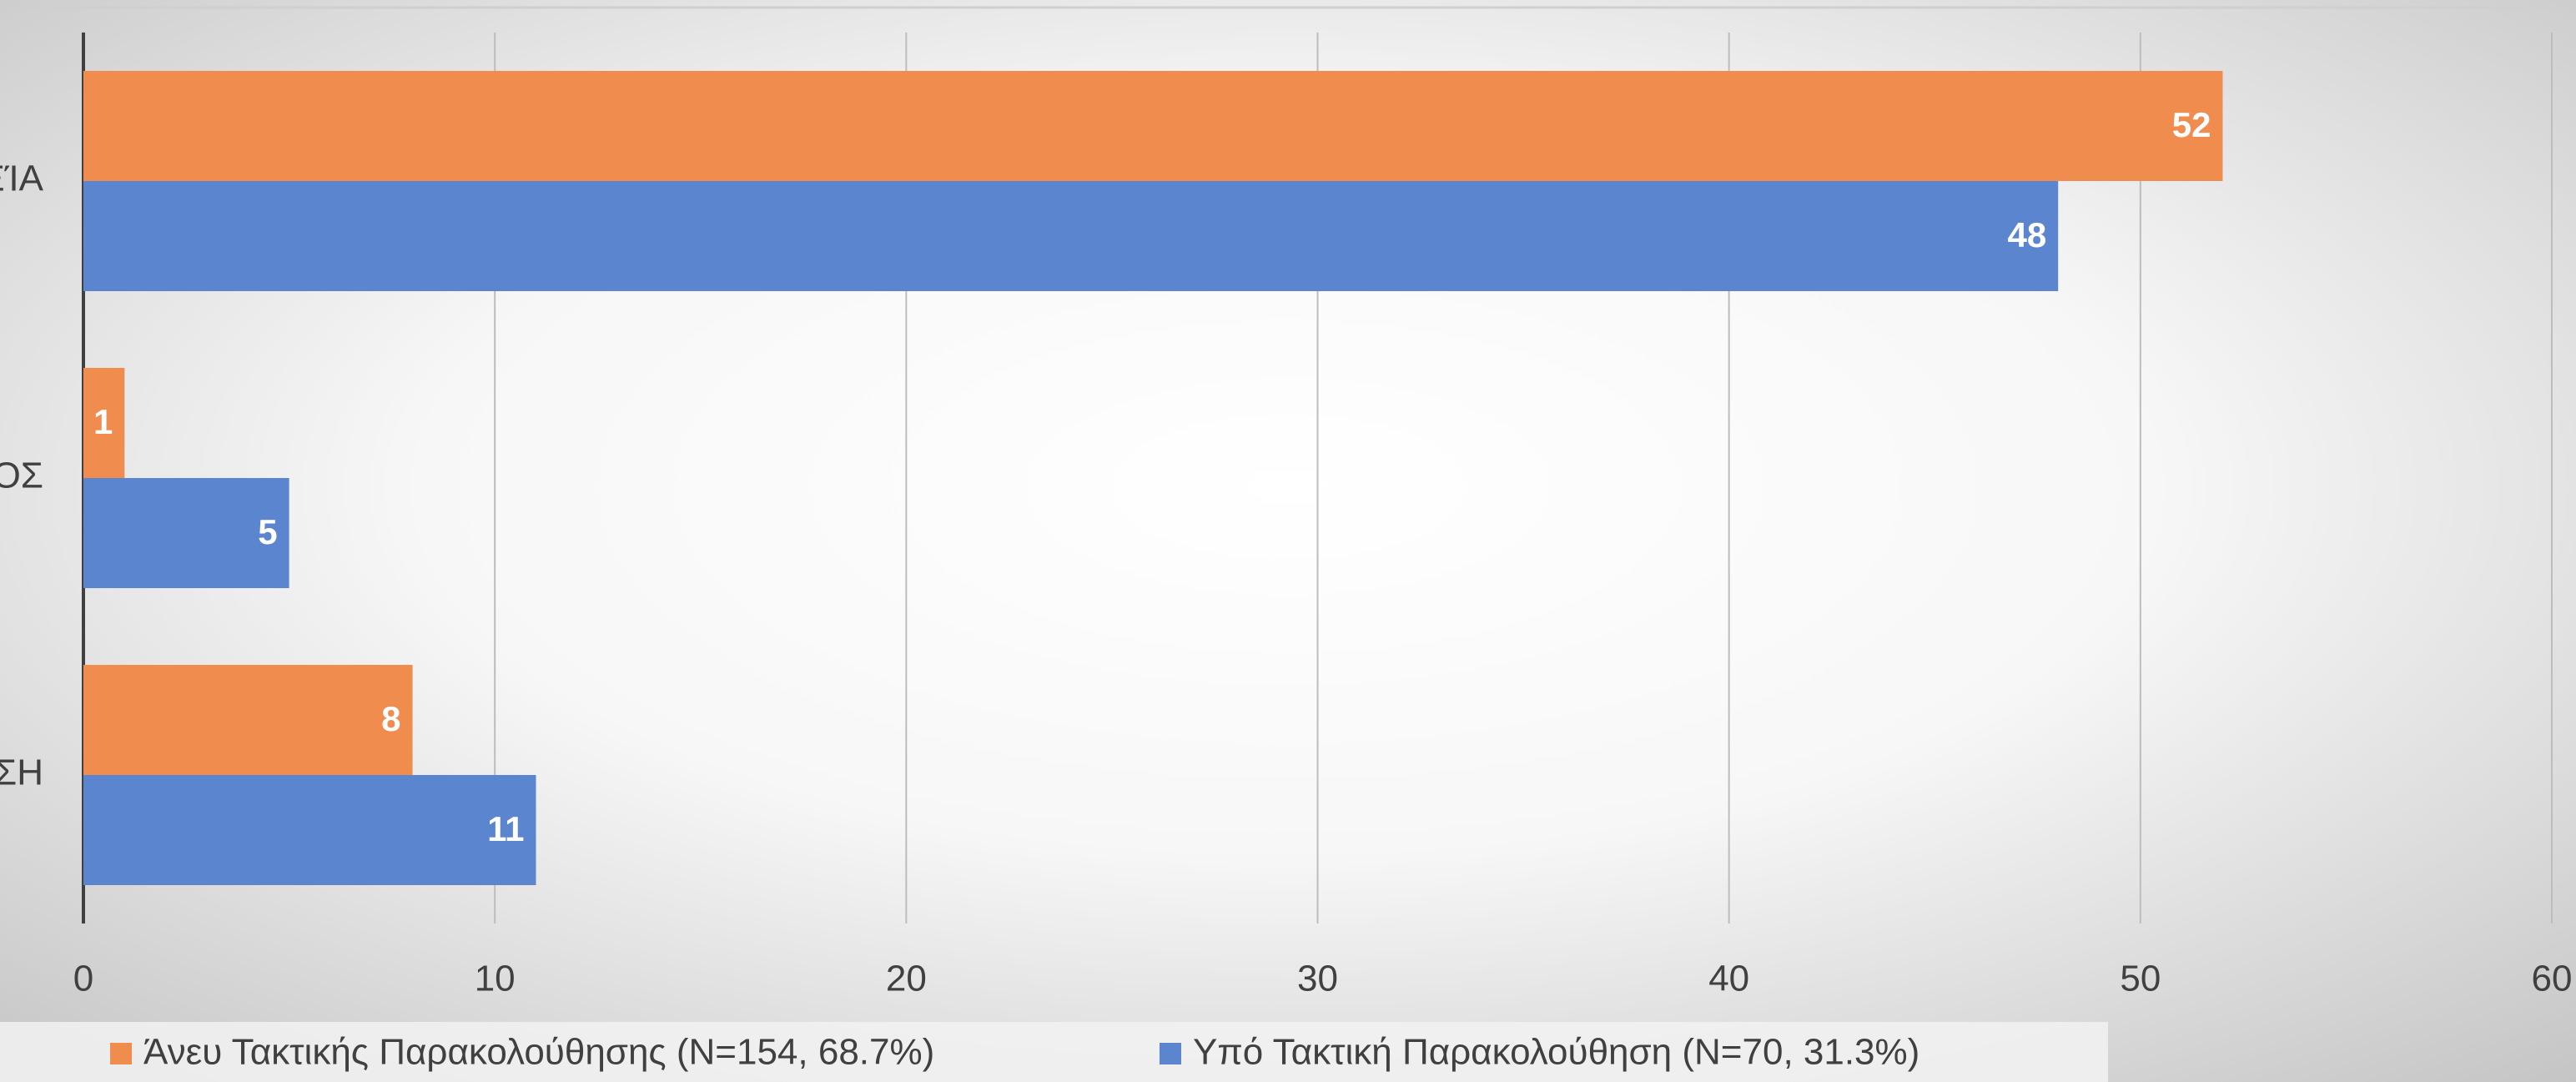  What do you see at coordinates (22, 179) in the screenshot?
I see `y-tick-label: ΞΊΑ` at bounding box center [22, 179].